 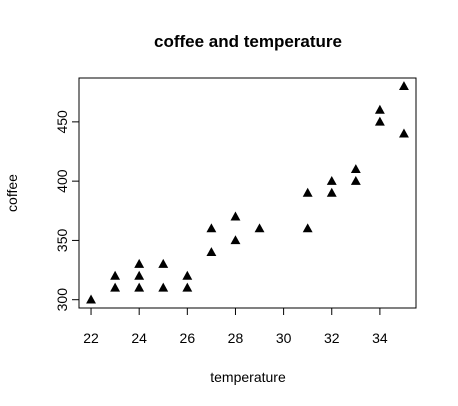 I want to click on x-tick-label: 32, so click(x=332, y=338).